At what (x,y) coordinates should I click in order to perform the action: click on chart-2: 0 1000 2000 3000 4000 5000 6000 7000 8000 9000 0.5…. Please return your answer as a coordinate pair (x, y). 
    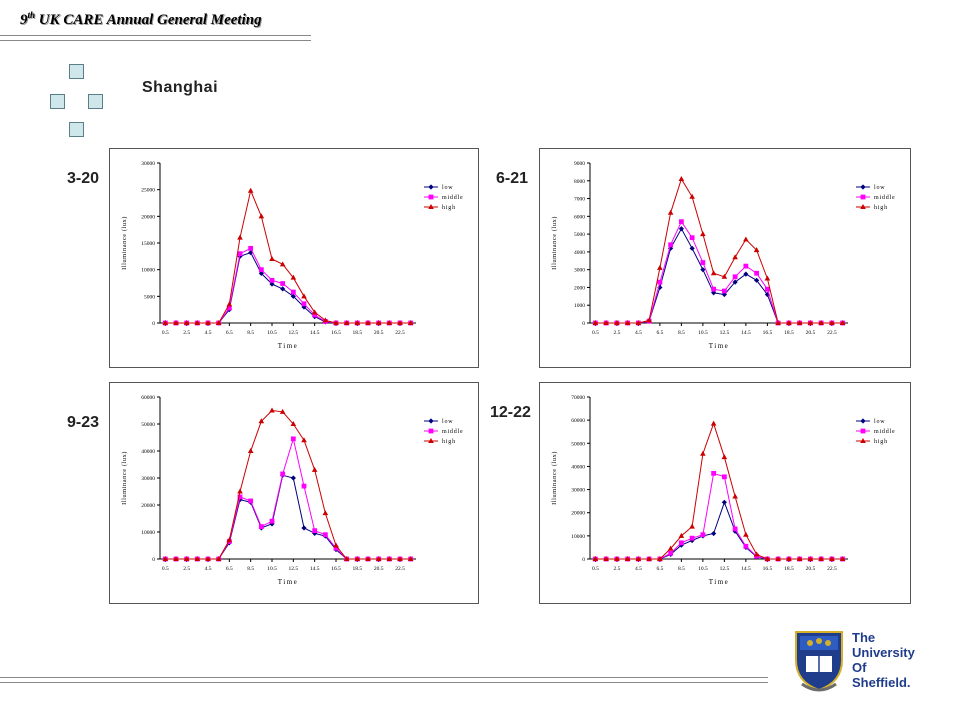
    Looking at the image, I should click on (723, 255).